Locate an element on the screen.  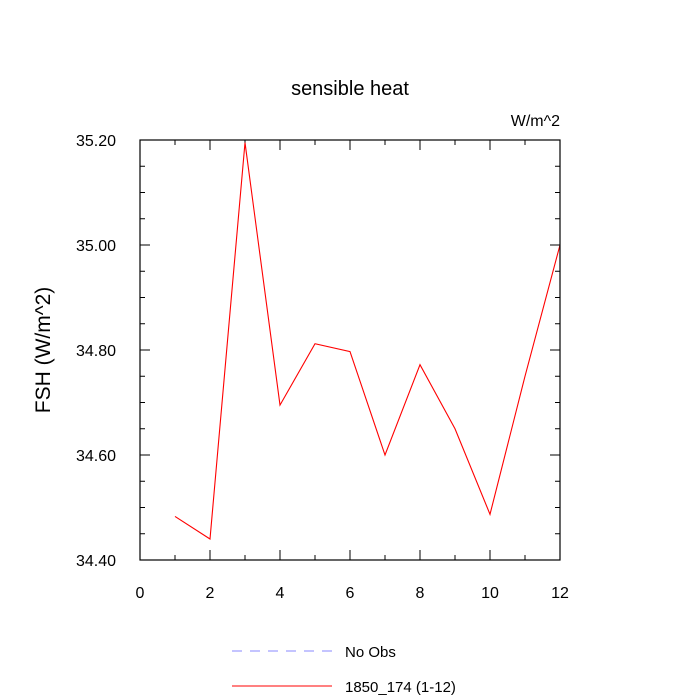
y-tick-label: 34.80 is located at coordinates (96, 351).